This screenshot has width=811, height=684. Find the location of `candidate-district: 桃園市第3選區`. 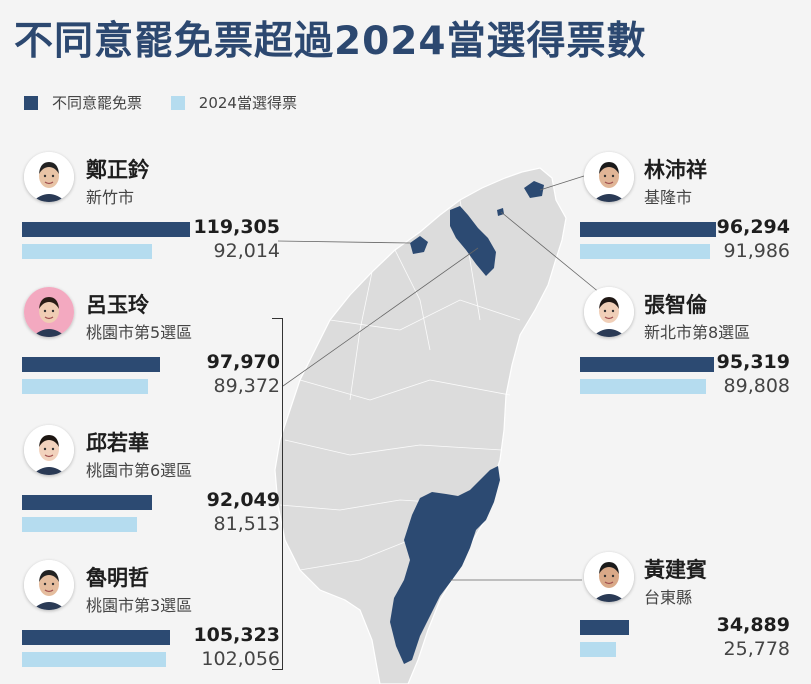

candidate-district: 桃園市第3選區 is located at coordinates (139, 605).